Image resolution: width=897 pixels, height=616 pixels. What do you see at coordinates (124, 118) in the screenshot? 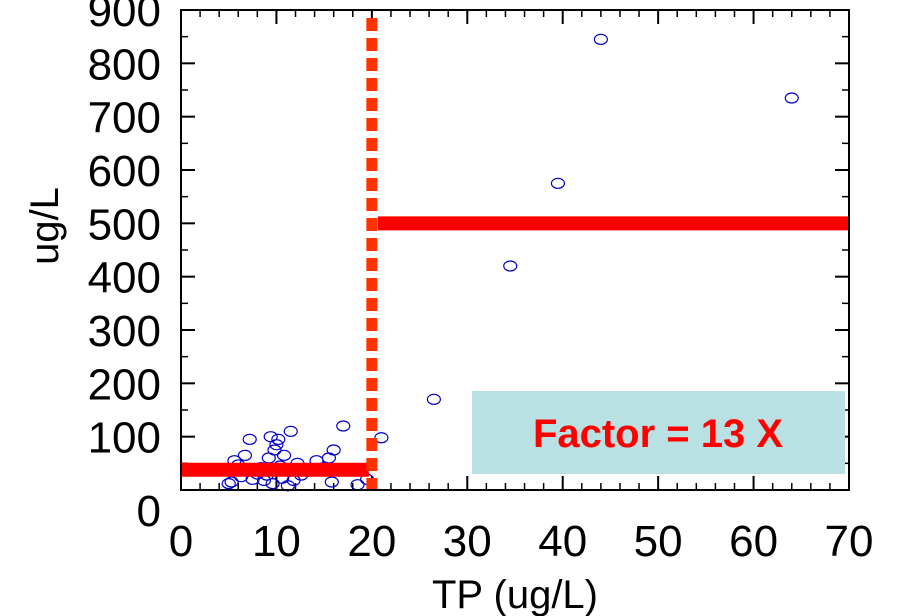
I see `y-tick-label: 700` at bounding box center [124, 118].